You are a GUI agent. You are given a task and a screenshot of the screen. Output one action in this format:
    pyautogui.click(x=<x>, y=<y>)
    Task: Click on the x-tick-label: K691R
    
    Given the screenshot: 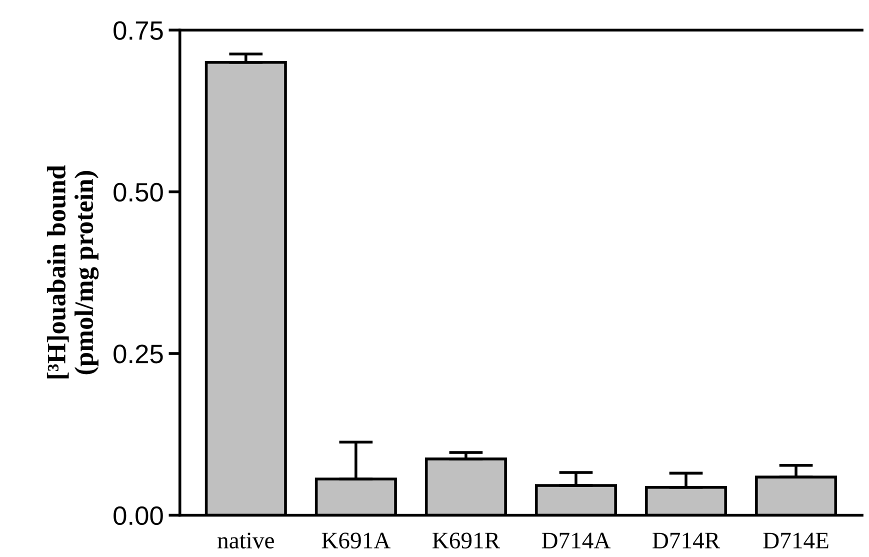 What is the action you would take?
    pyautogui.click(x=466, y=540)
    